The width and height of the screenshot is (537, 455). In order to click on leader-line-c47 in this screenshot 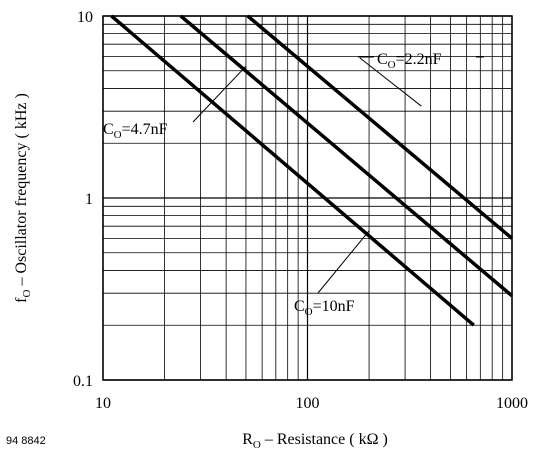, I will do `click(219, 94)`.